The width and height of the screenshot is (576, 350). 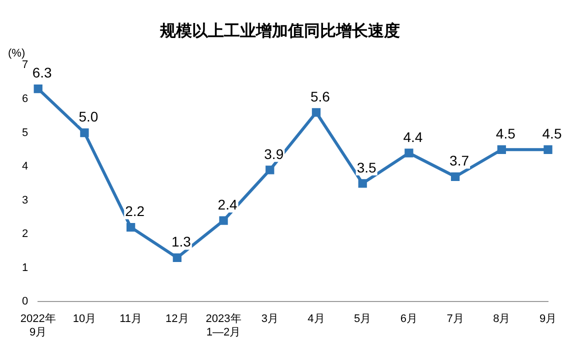 I want to click on data-label: 6.3, so click(x=42, y=72).